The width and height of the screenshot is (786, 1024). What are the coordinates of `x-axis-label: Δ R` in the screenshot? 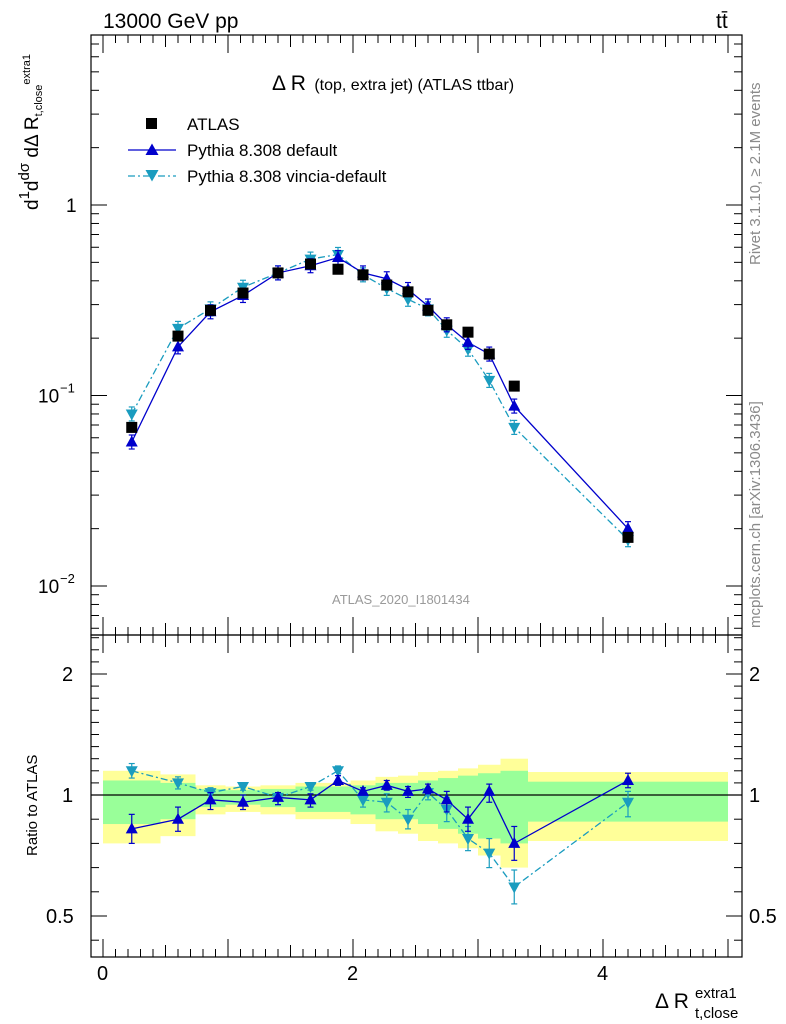 It's located at (672, 1001).